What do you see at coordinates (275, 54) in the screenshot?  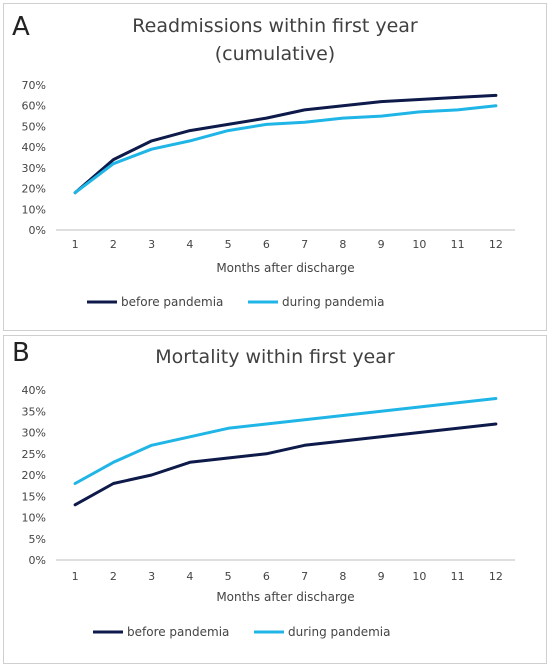 I see `chart-subtitle: (cumulative)` at bounding box center [275, 54].